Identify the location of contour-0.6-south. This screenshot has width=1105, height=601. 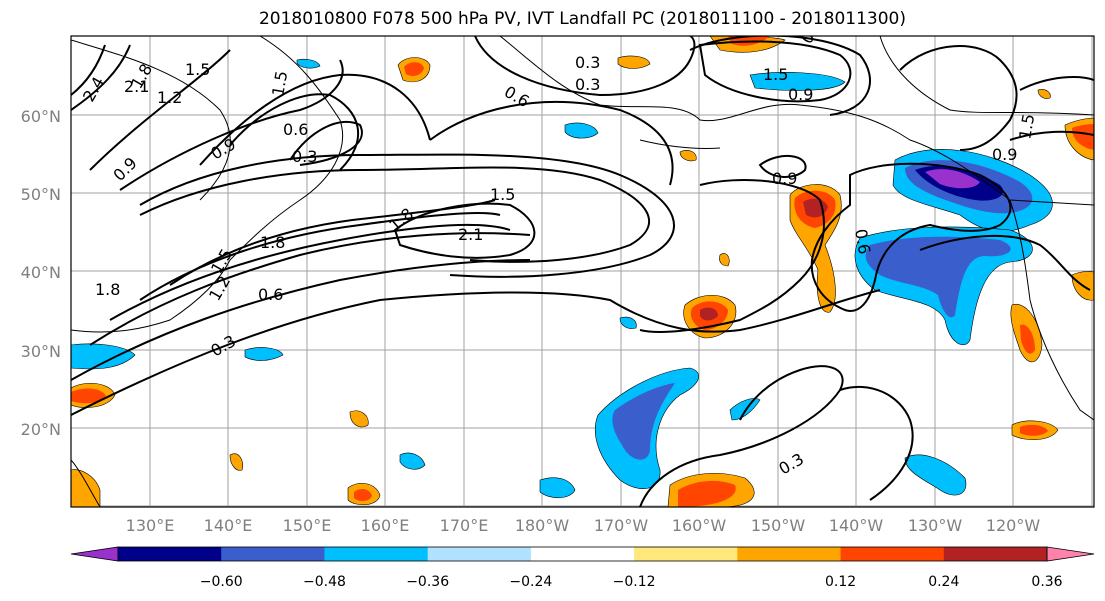
(301, 320).